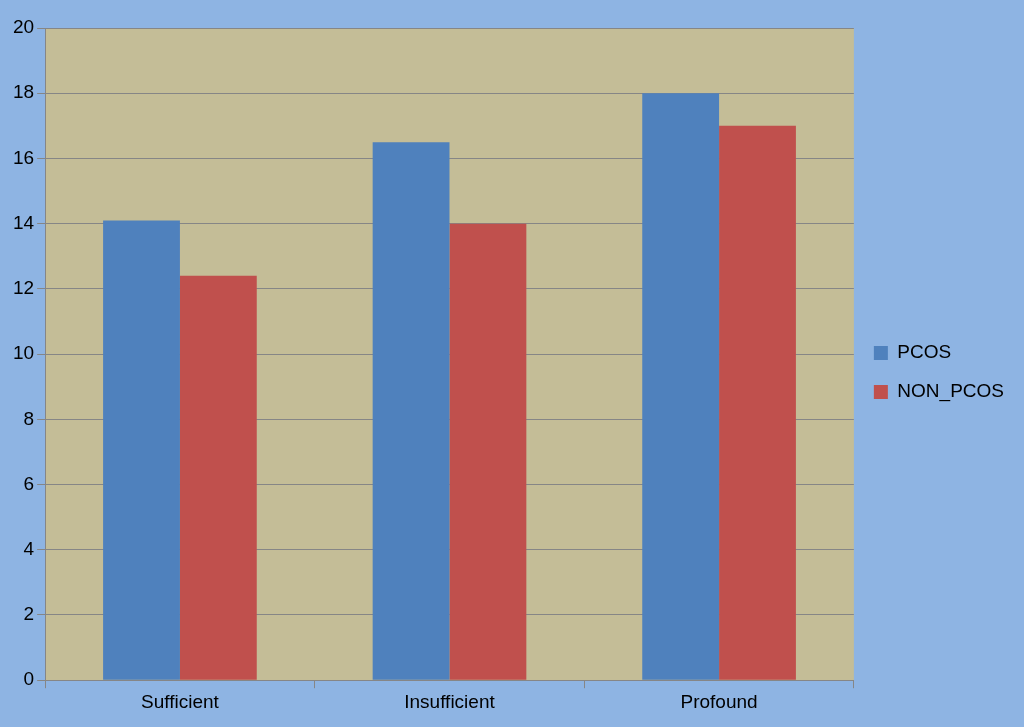  I want to click on y-tick-label: 20, so click(23, 27).